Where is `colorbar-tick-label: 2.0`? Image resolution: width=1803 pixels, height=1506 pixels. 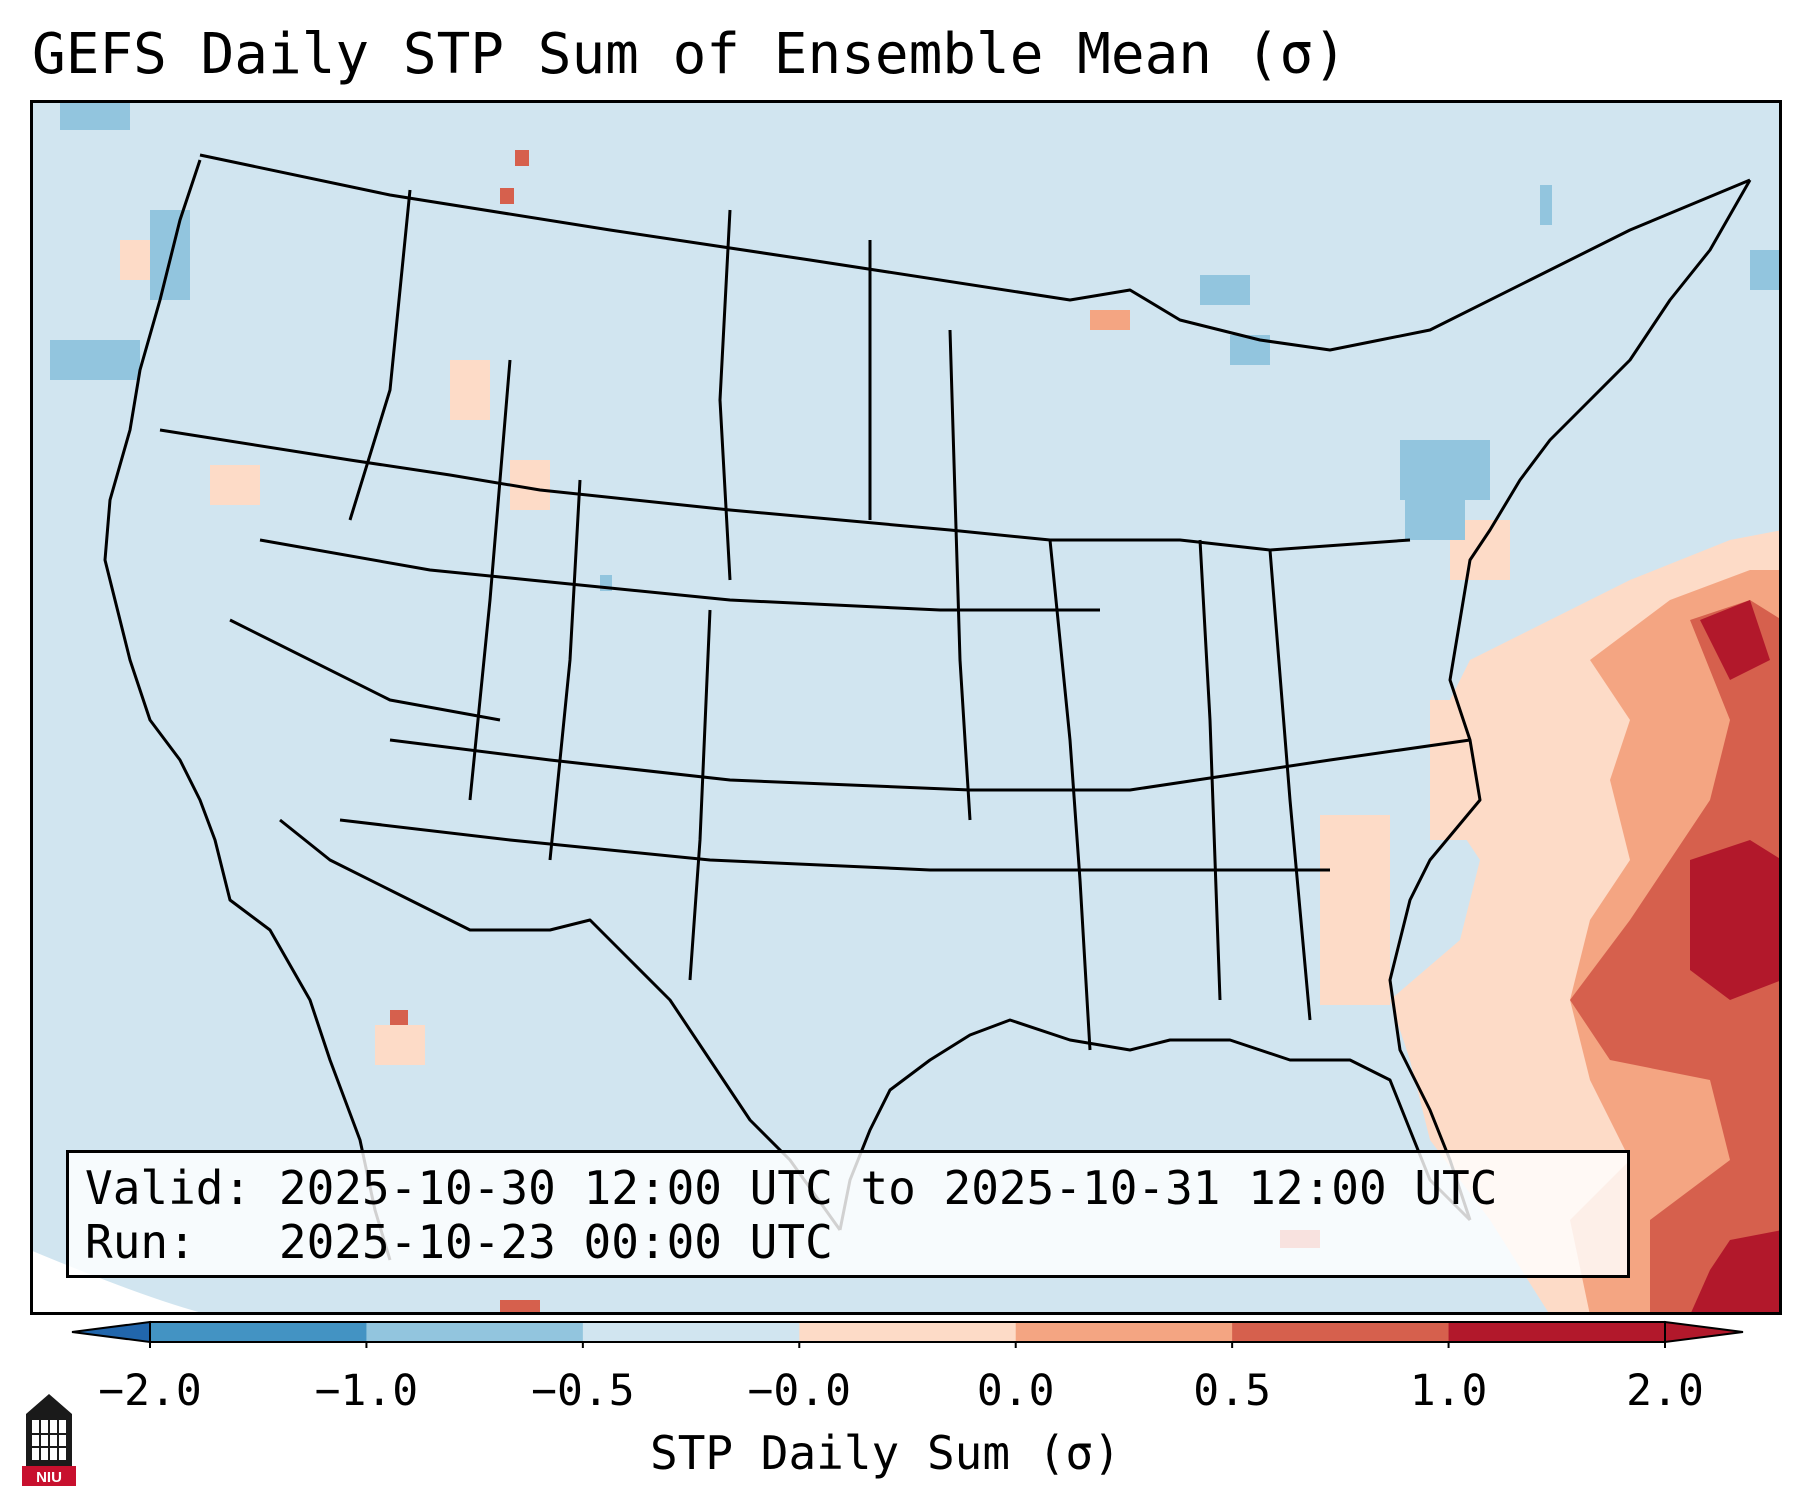
colorbar-tick-label: 2.0 is located at coordinates (1665, 1391).